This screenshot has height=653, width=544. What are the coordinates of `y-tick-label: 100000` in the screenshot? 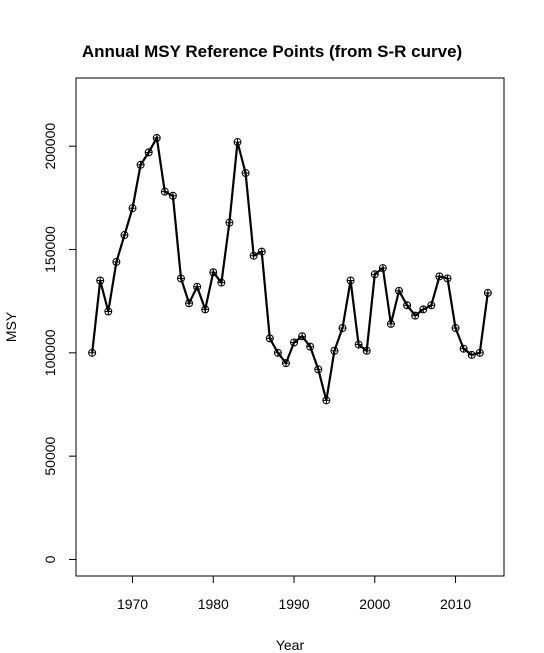 It's located at (50, 352).